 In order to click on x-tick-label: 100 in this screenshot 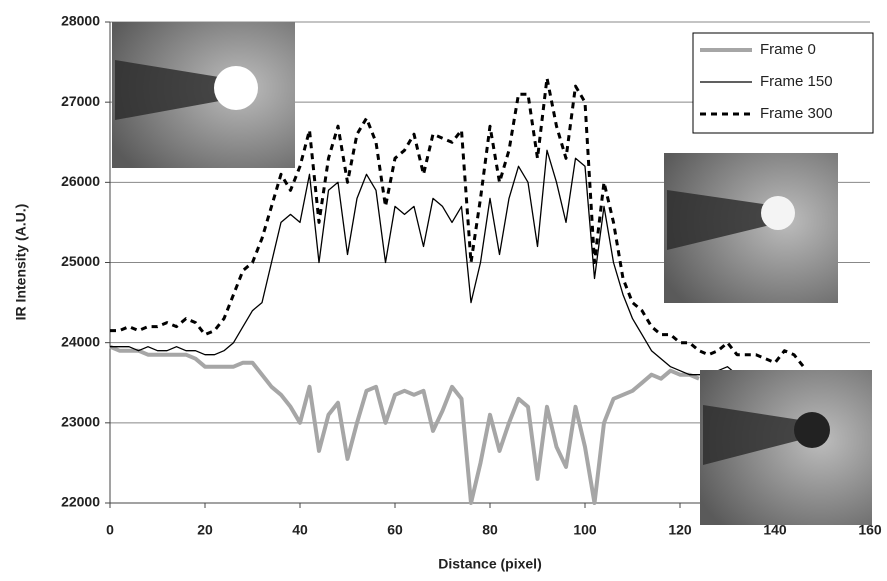, I will do `click(585, 530)`.